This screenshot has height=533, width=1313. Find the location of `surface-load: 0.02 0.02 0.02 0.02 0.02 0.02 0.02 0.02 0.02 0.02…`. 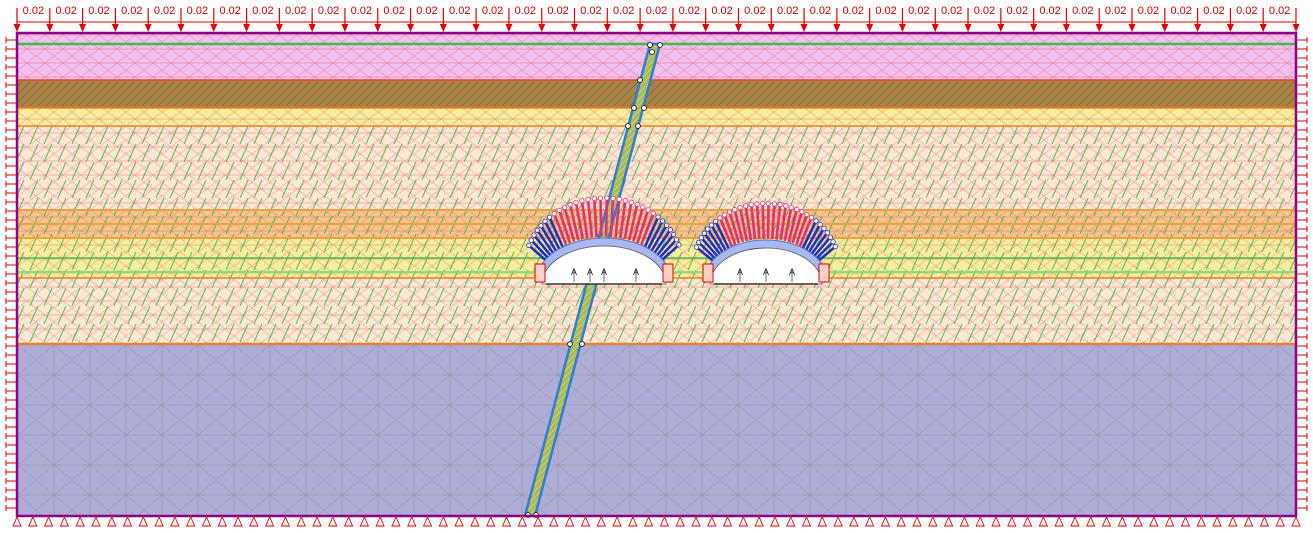

surface-load: 0.02 0.02 0.02 0.02 0.02 0.02 0.02 0.02 0.02 0.02… is located at coordinates (656, 18).